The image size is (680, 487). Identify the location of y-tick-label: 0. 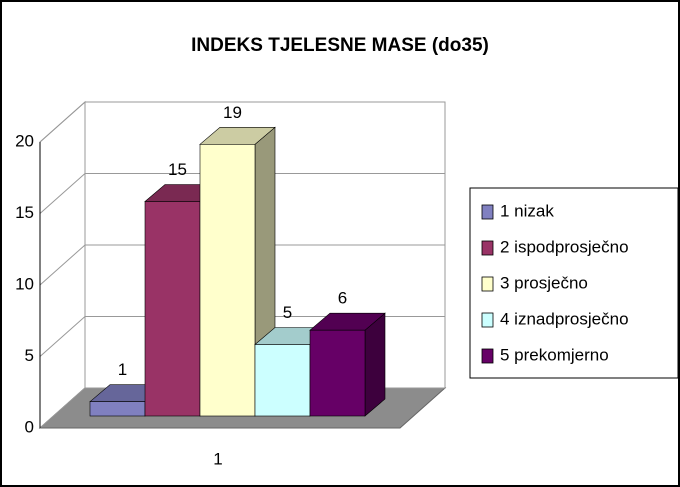
(29, 426).